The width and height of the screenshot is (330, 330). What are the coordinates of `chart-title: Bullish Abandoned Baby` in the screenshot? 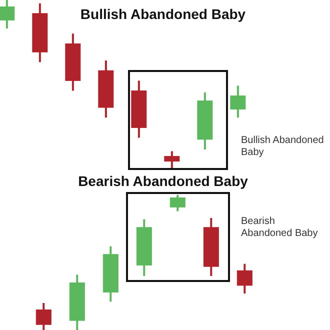 It's located at (163, 14).